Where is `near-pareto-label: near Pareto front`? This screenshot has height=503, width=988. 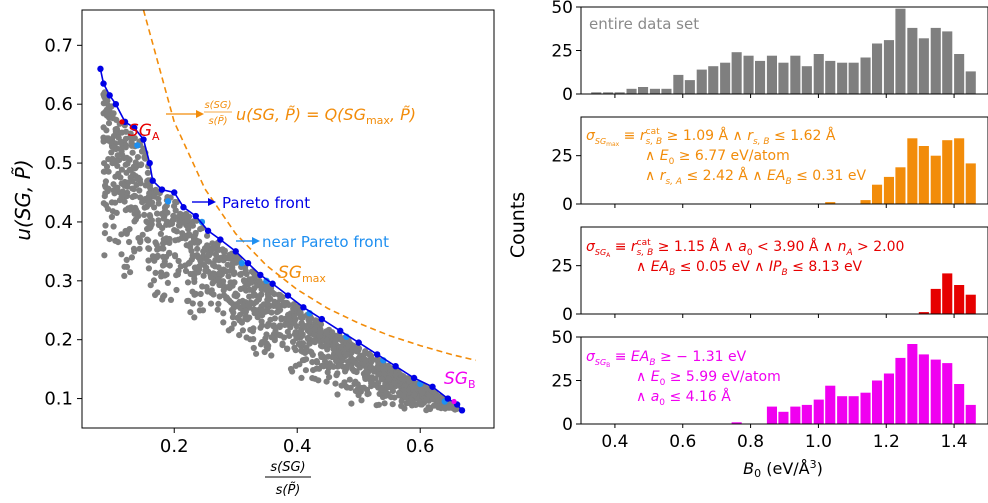
near-pareto-label: near Pareto front is located at coordinates (325, 242).